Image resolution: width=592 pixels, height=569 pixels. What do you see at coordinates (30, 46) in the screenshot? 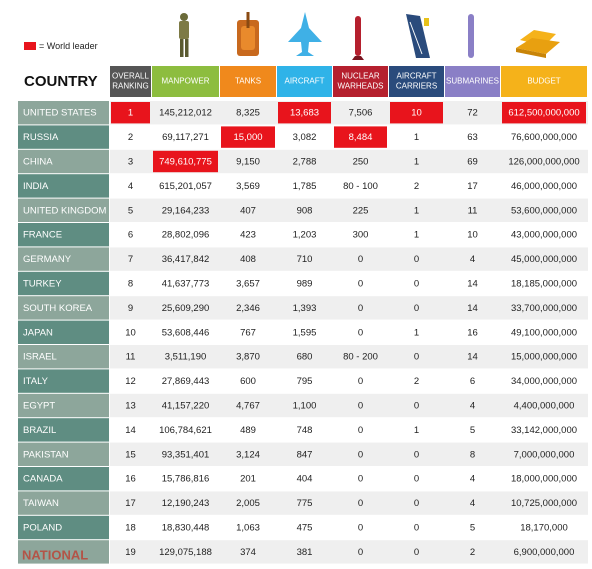
I see `legend-swatch` at bounding box center [30, 46].